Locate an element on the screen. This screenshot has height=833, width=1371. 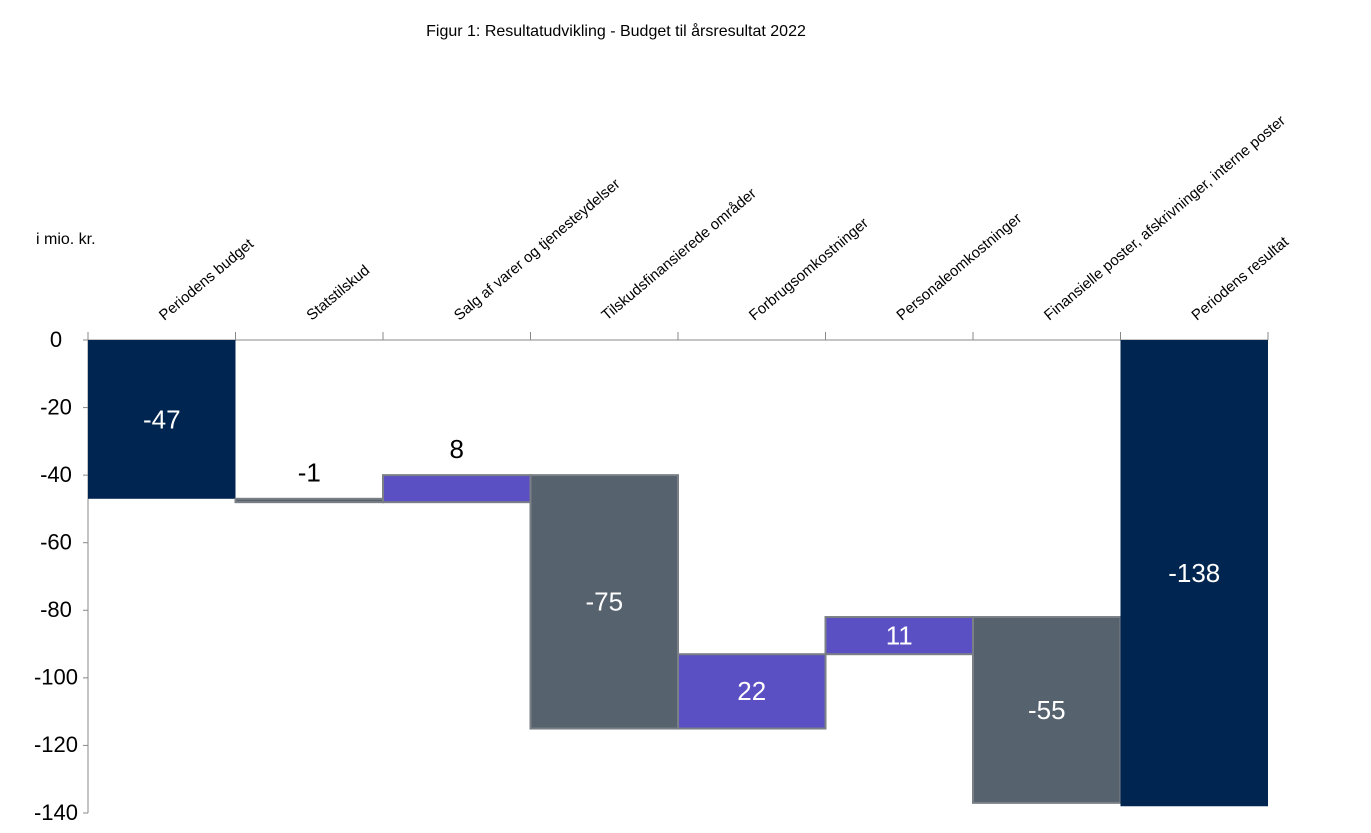
value-label: -75 is located at coordinates (604, 602).